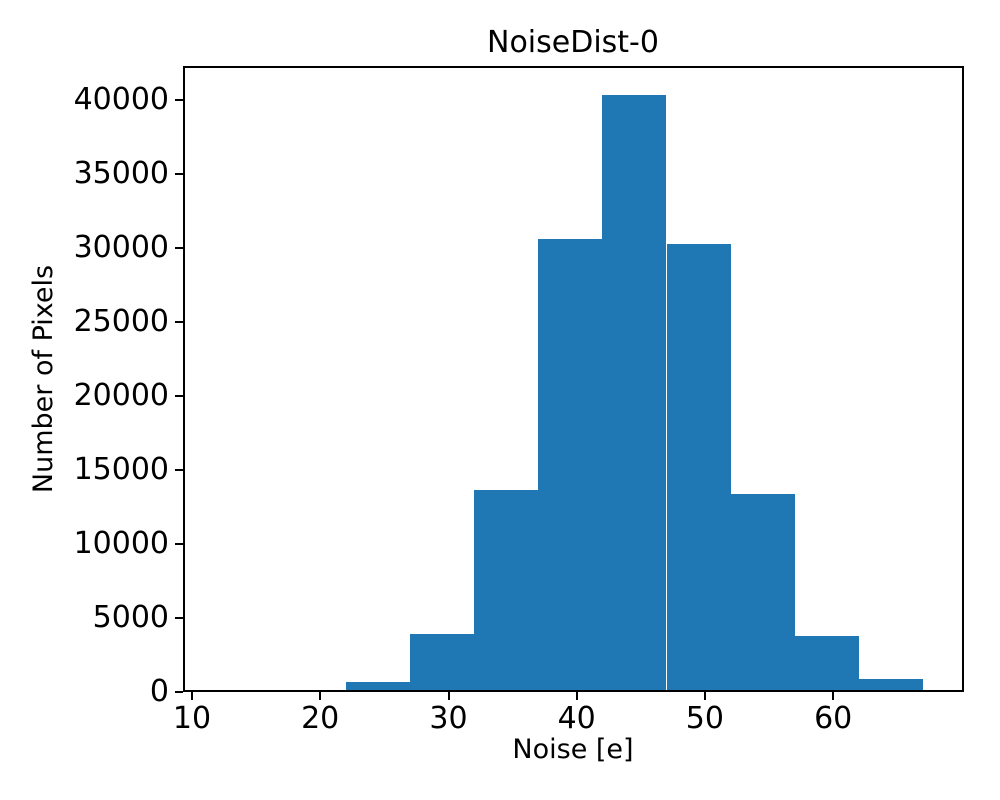  I want to click on y-tick-label: 40000, so click(121, 100).